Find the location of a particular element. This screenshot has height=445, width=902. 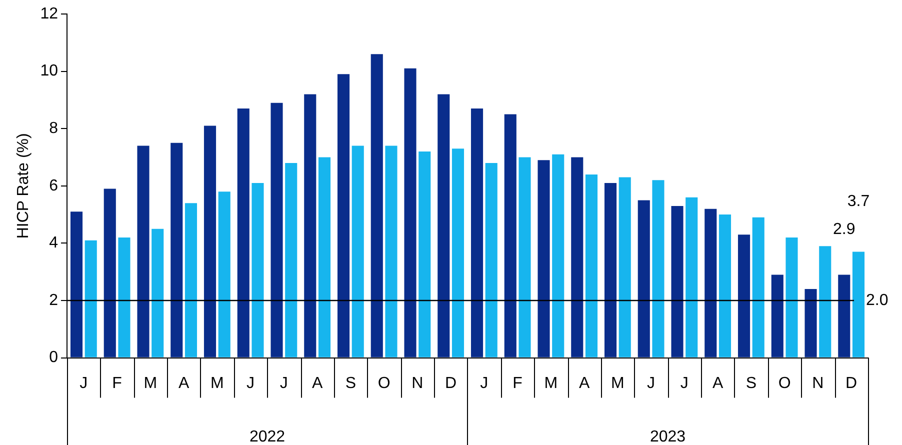

y-tick-label: 4 is located at coordinates (53, 243).